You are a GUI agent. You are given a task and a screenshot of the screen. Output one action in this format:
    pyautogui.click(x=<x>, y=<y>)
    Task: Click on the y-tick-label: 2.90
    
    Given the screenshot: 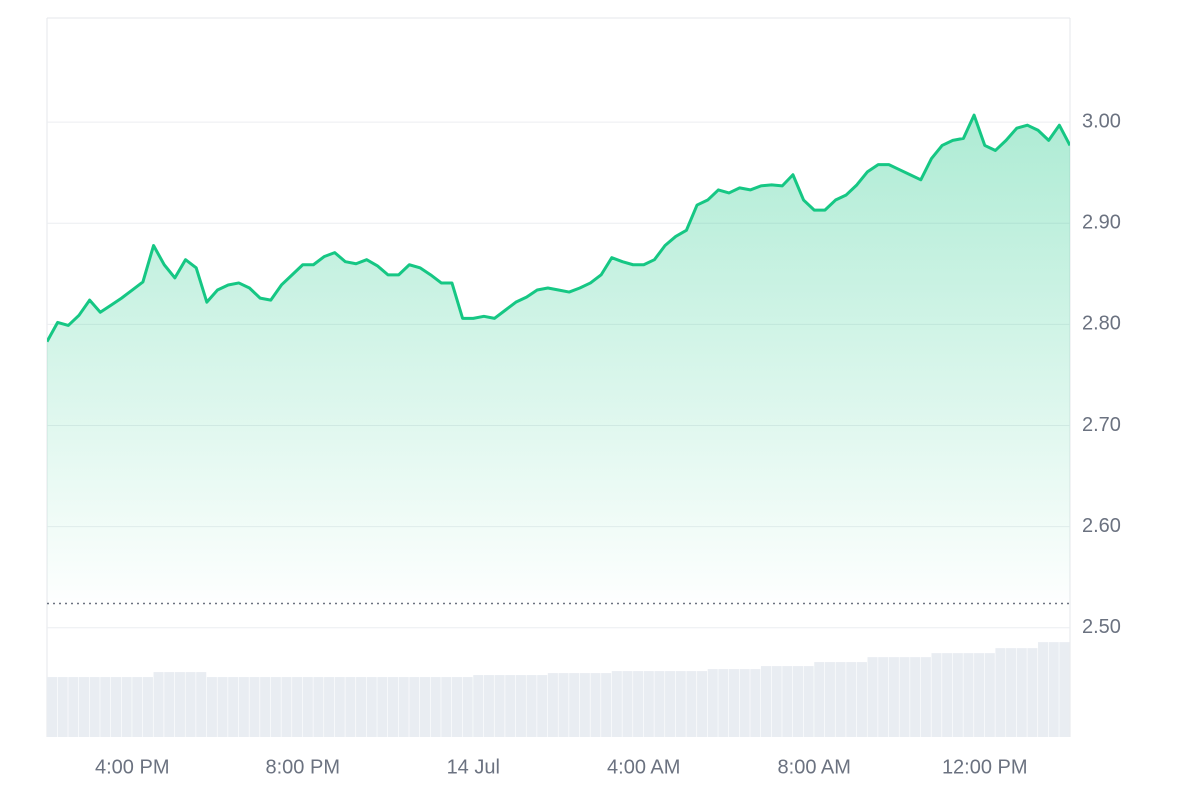 What is the action you would take?
    pyautogui.click(x=1101, y=223)
    